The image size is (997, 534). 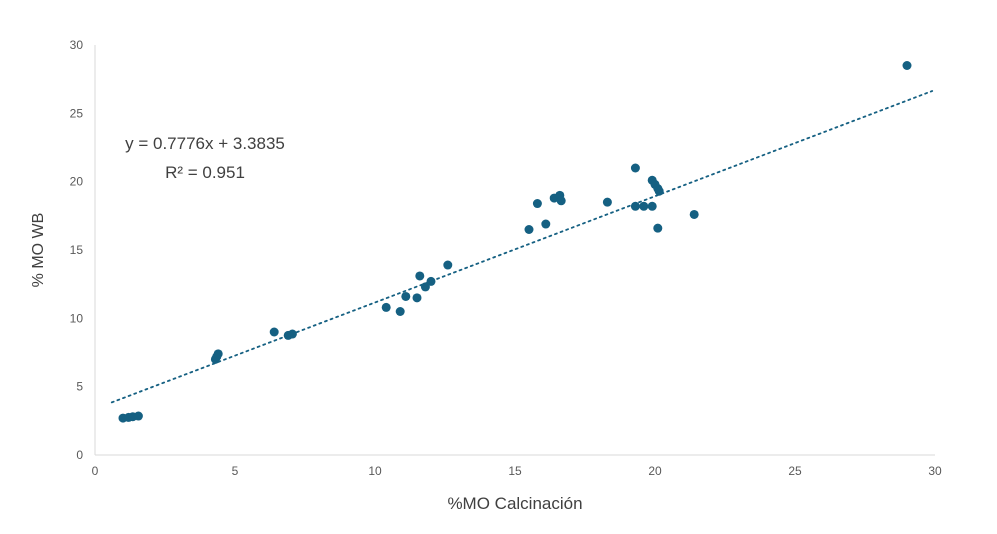 I want to click on x-tick-label: 15, so click(x=515, y=471).